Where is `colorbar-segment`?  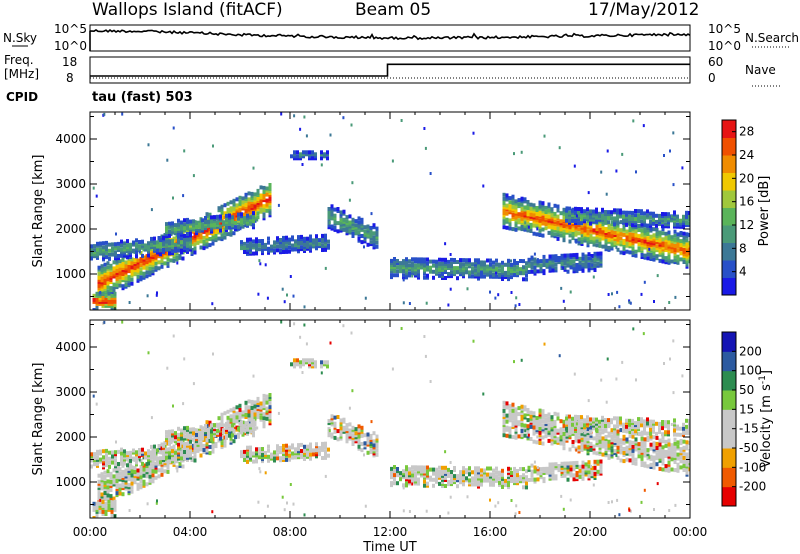 colorbar-segment is located at coordinates (729, 234).